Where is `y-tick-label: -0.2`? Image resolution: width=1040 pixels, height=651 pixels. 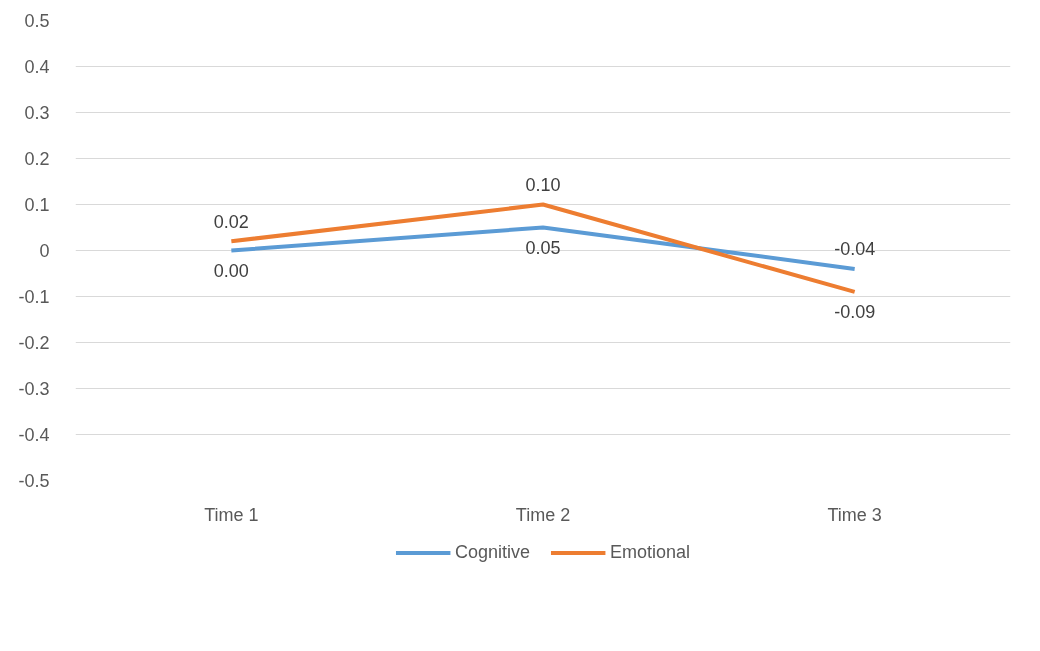
y-tick-label: -0.2 is located at coordinates (34, 343).